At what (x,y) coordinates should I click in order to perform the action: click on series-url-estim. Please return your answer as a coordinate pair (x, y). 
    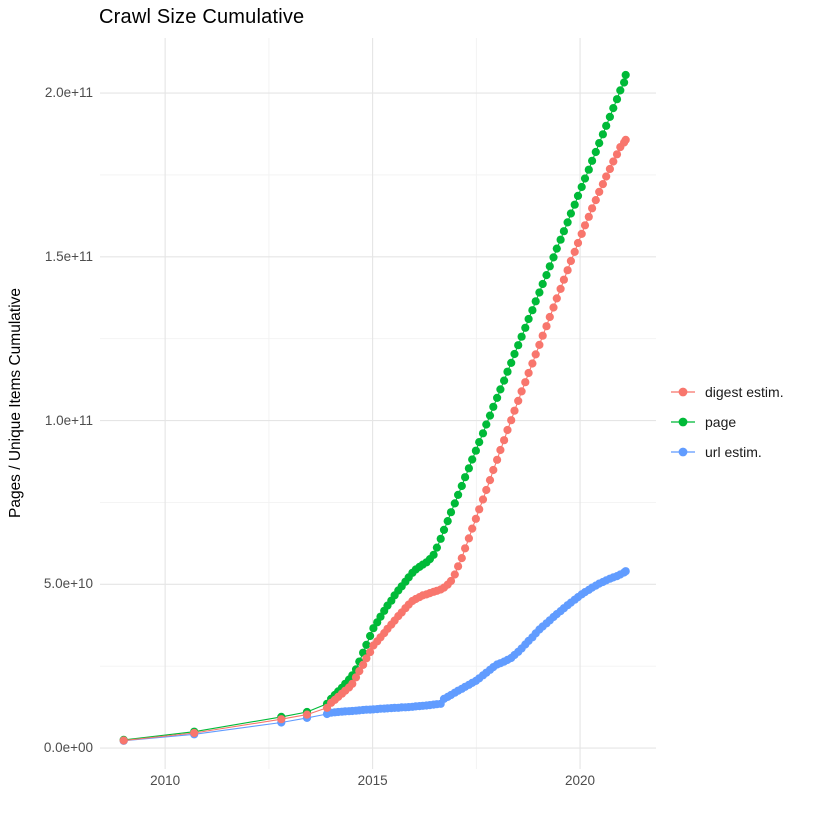
    Looking at the image, I should click on (374, 656).